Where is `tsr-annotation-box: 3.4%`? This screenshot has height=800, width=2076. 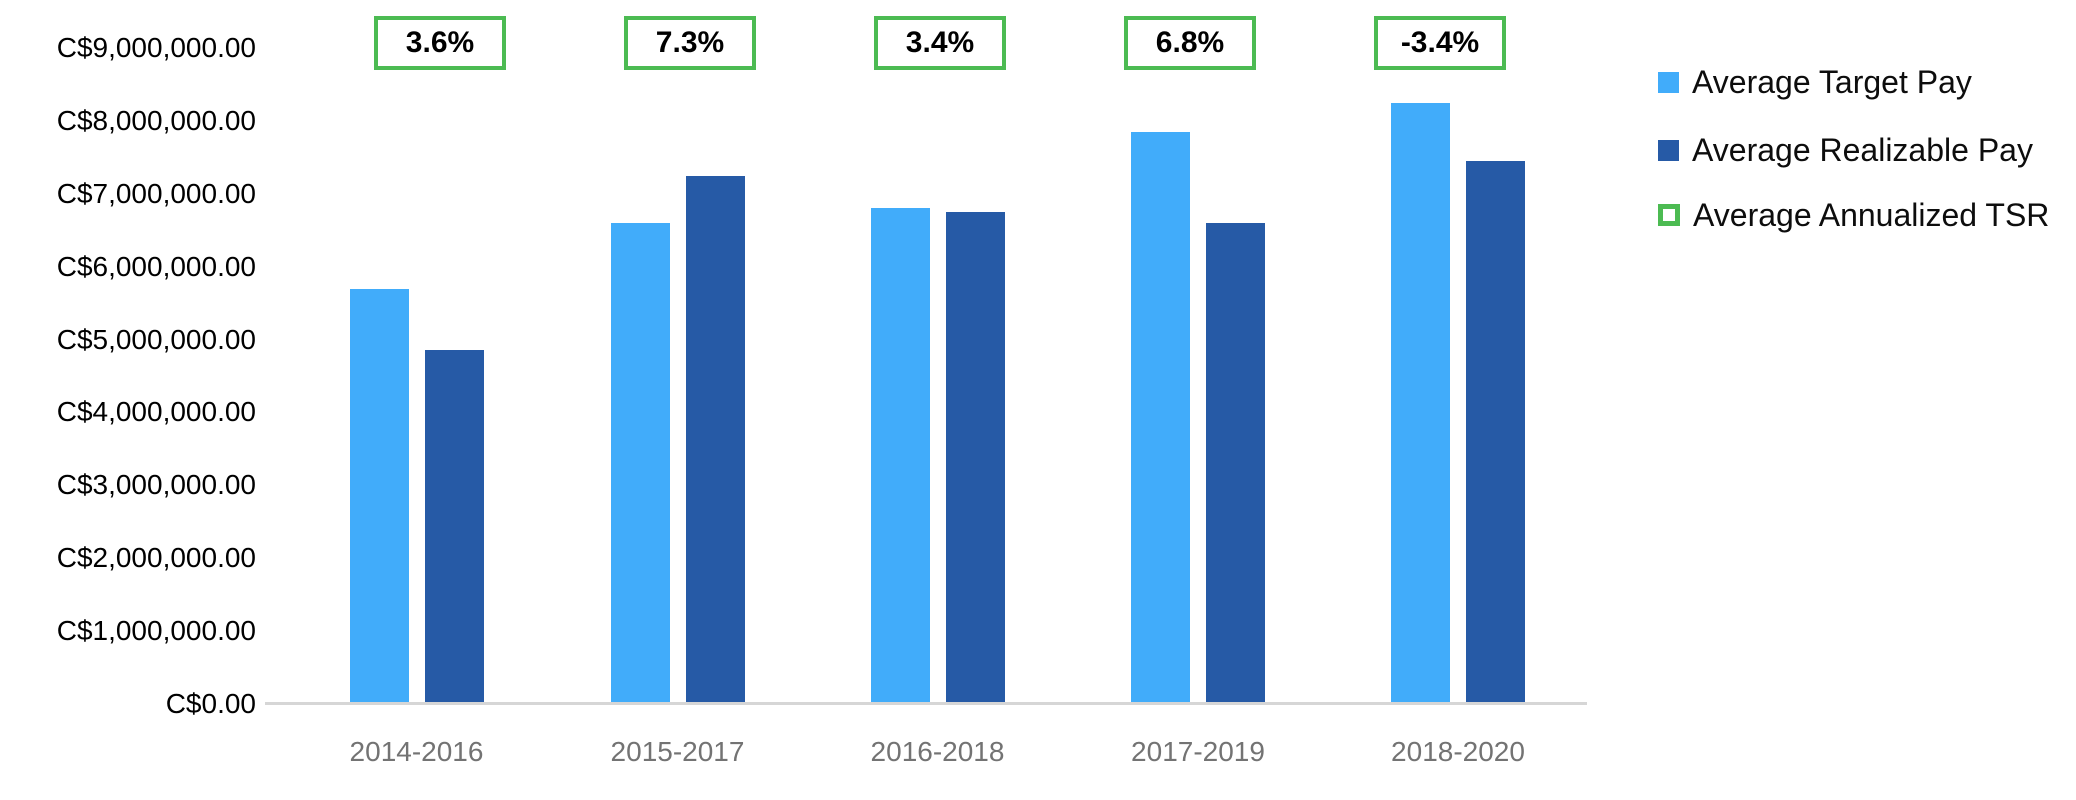
tsr-annotation-box: 3.4% is located at coordinates (940, 43).